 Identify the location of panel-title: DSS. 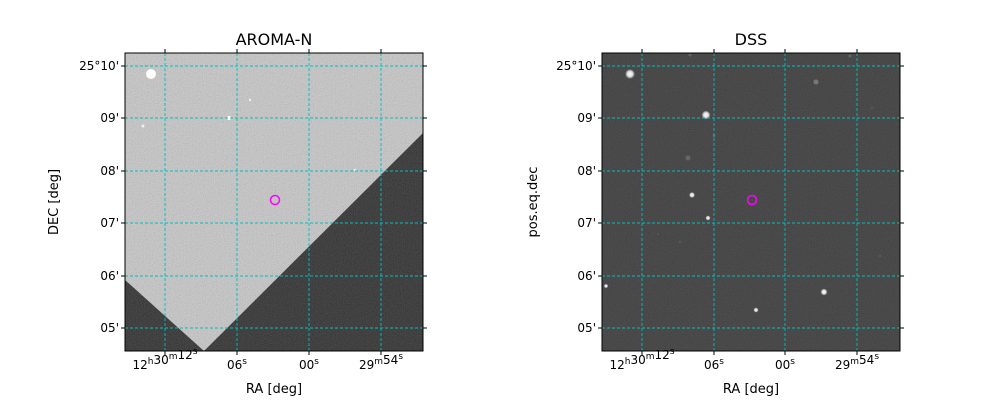
(751, 39).